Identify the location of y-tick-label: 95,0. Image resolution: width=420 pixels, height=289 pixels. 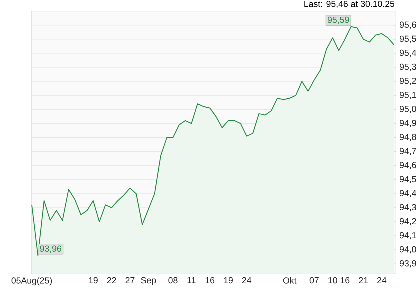
(408, 110).